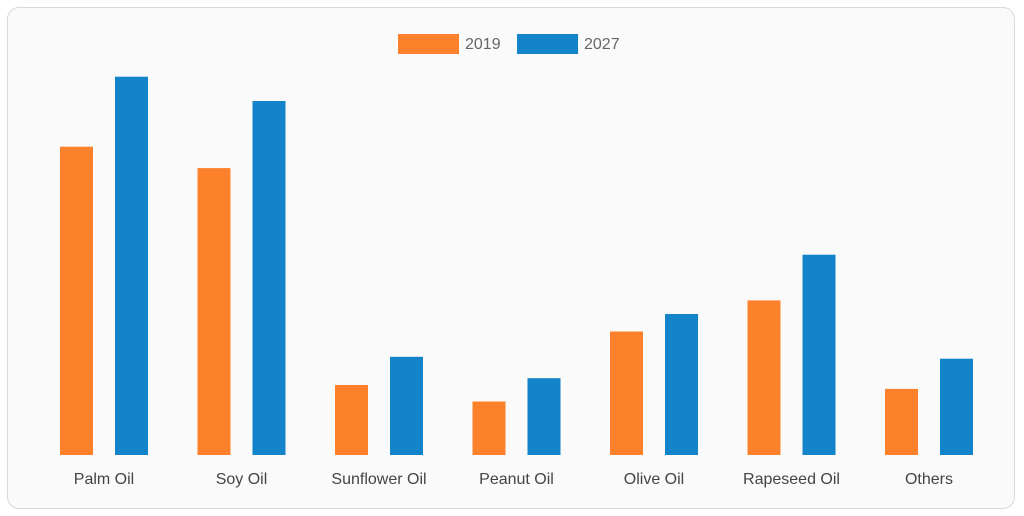 The image size is (1024, 516). What do you see at coordinates (378, 479) in the screenshot?
I see `x-tick-label-sunflower-oil: Sunflower Oil` at bounding box center [378, 479].